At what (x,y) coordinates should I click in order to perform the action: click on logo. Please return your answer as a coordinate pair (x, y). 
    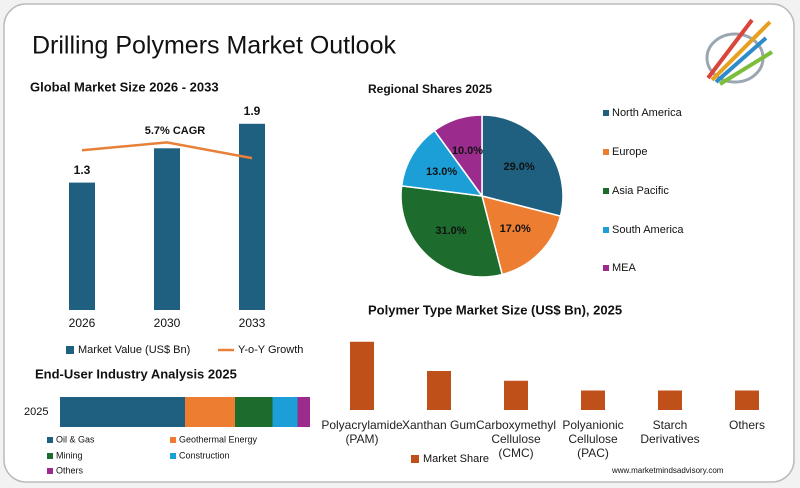
    Looking at the image, I should click on (739, 52).